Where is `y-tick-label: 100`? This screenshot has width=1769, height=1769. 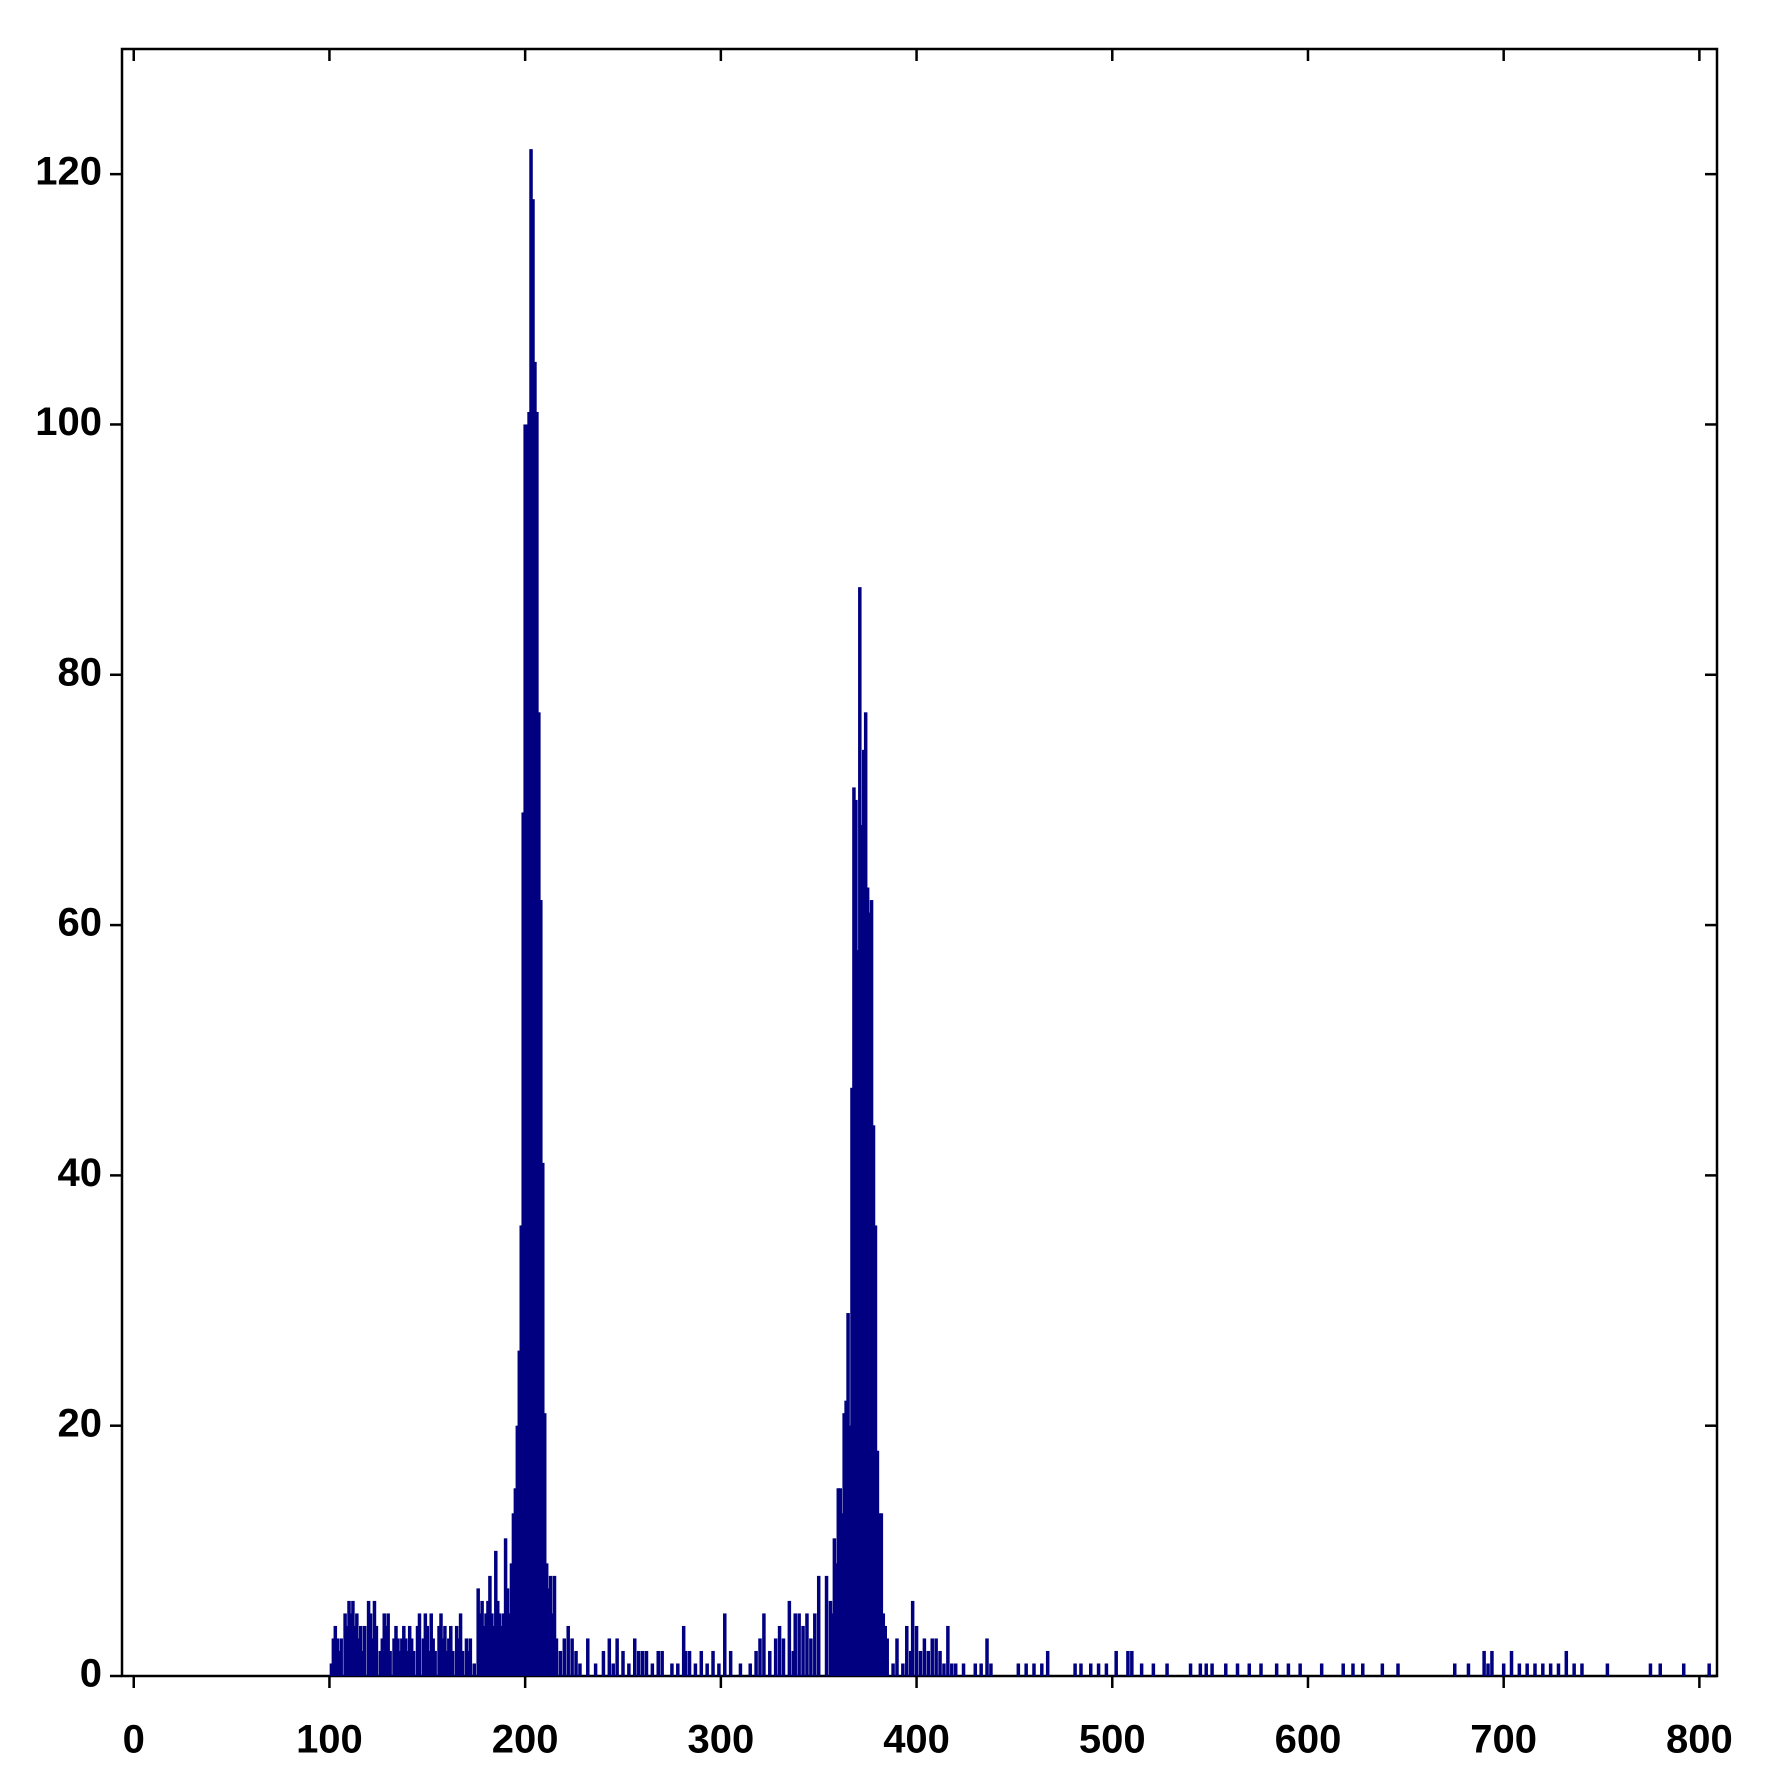 y-tick-label: 100 is located at coordinates (68, 422).